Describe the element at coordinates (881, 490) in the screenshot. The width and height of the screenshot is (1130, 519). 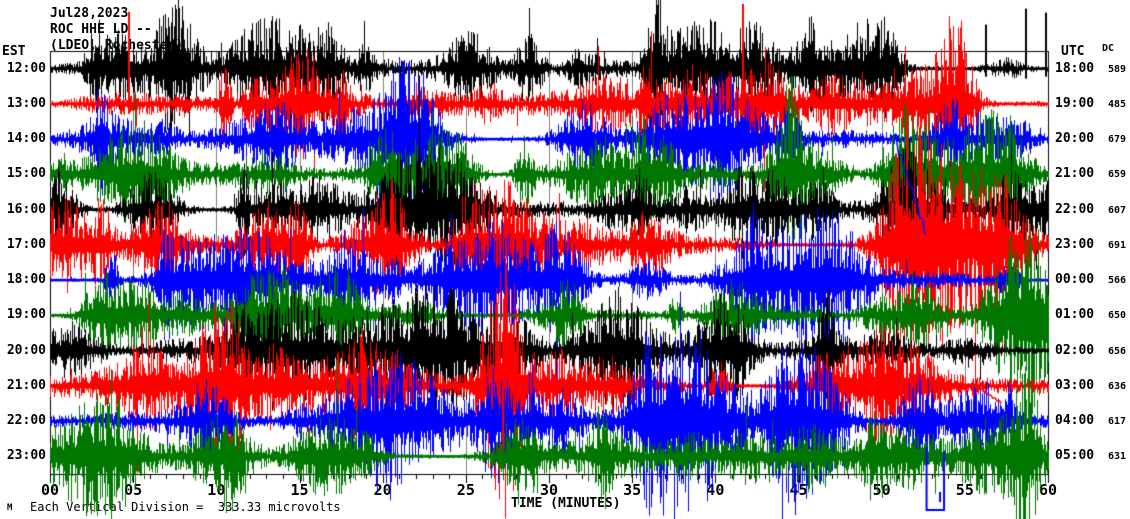
I see `x-tick-label-50: 50` at that location.